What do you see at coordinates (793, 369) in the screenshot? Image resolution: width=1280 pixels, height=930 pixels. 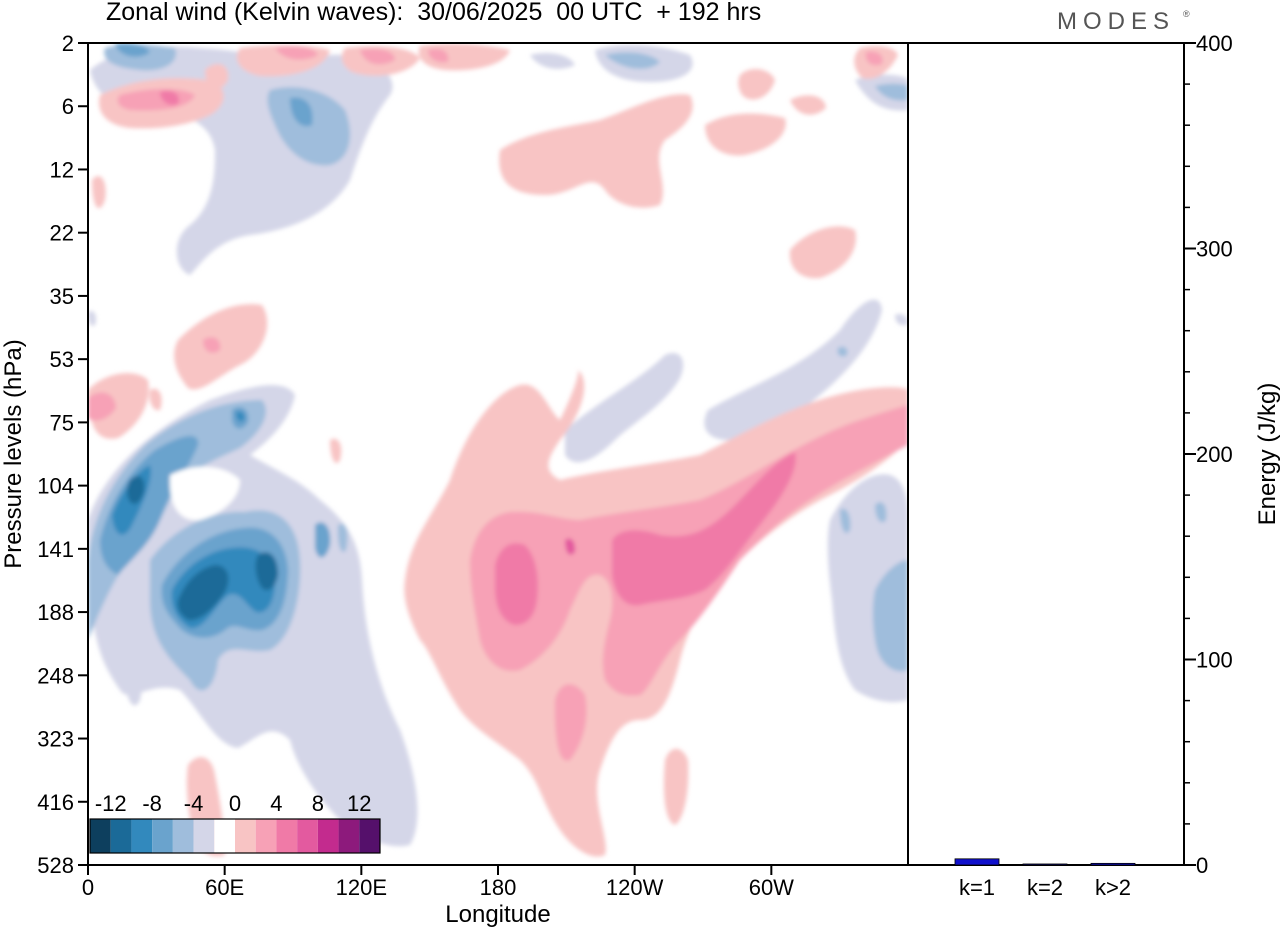 I see `contour-lavender-mr2` at bounding box center [793, 369].